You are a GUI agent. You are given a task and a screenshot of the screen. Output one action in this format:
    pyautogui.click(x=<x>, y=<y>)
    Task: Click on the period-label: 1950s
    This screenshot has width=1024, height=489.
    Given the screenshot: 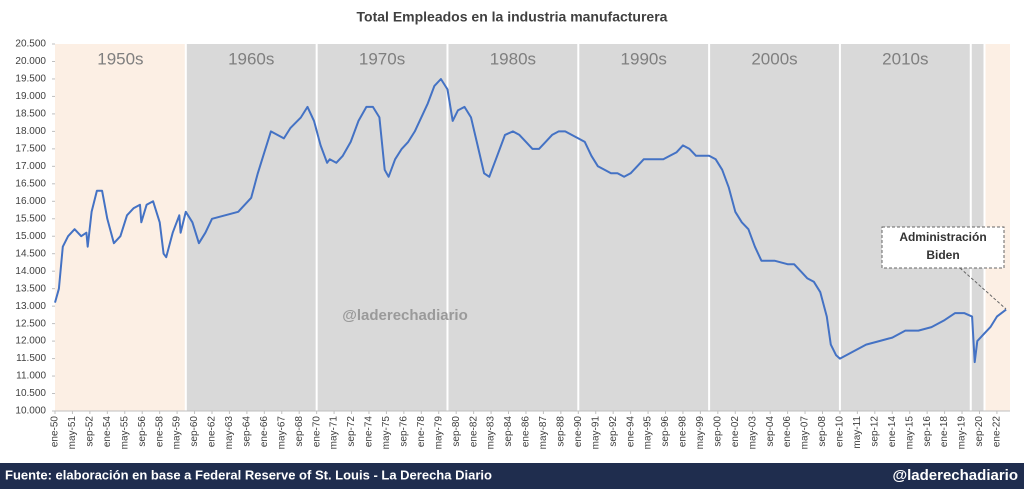 What is the action you would take?
    pyautogui.click(x=120, y=58)
    